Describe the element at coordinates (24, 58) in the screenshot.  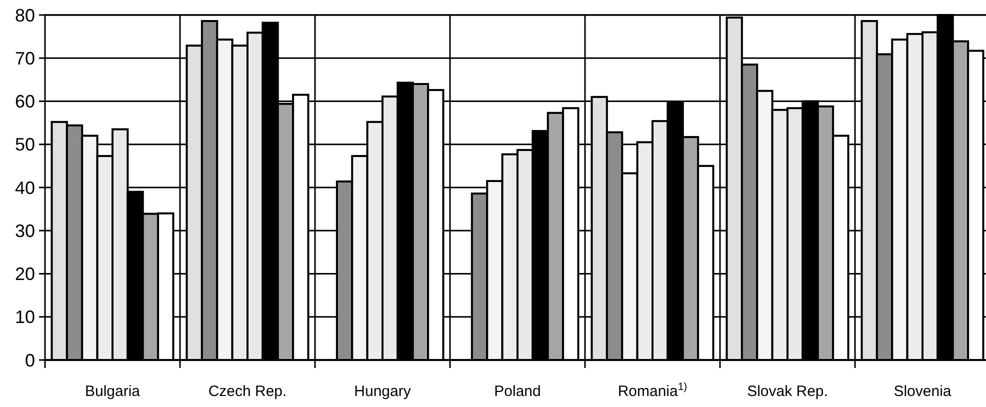
I see `y-tick-label: 70` at that location.